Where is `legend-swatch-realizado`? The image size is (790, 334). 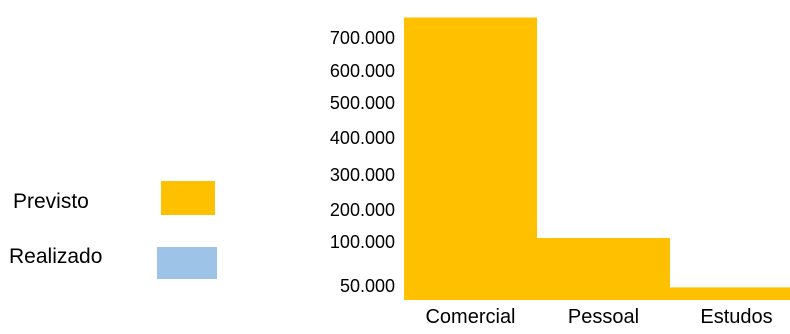
legend-swatch-realizado is located at coordinates (187, 263).